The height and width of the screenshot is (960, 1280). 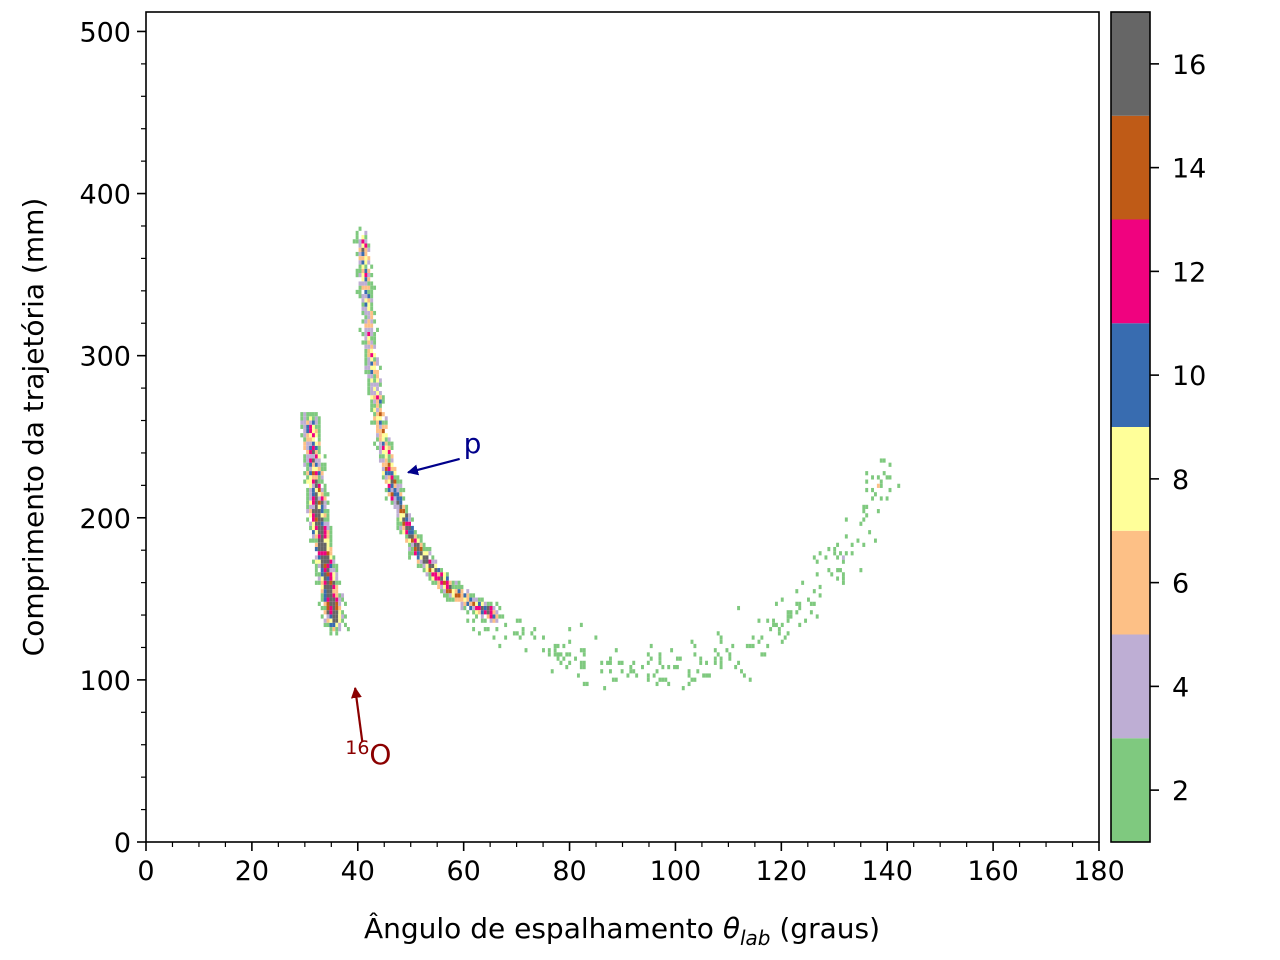 I want to click on x-tick-label: 60, so click(x=463, y=871).